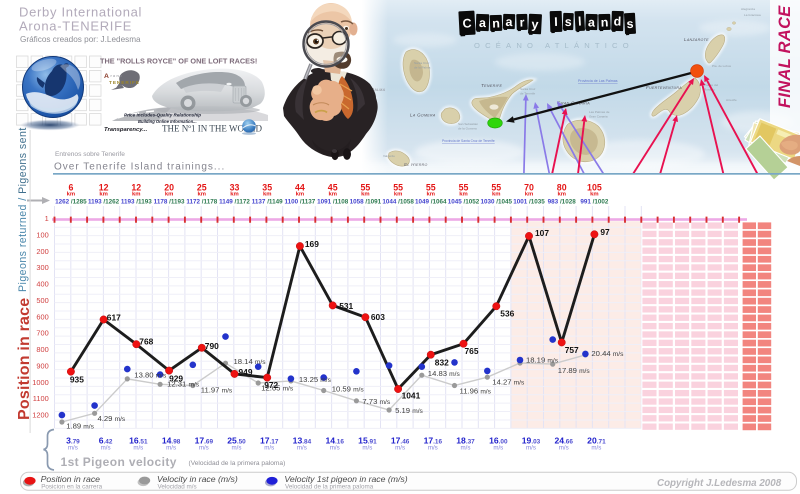  What do you see at coordinates (40, 415) in the screenshot?
I see `svg-text: 1200` at bounding box center [40, 415].